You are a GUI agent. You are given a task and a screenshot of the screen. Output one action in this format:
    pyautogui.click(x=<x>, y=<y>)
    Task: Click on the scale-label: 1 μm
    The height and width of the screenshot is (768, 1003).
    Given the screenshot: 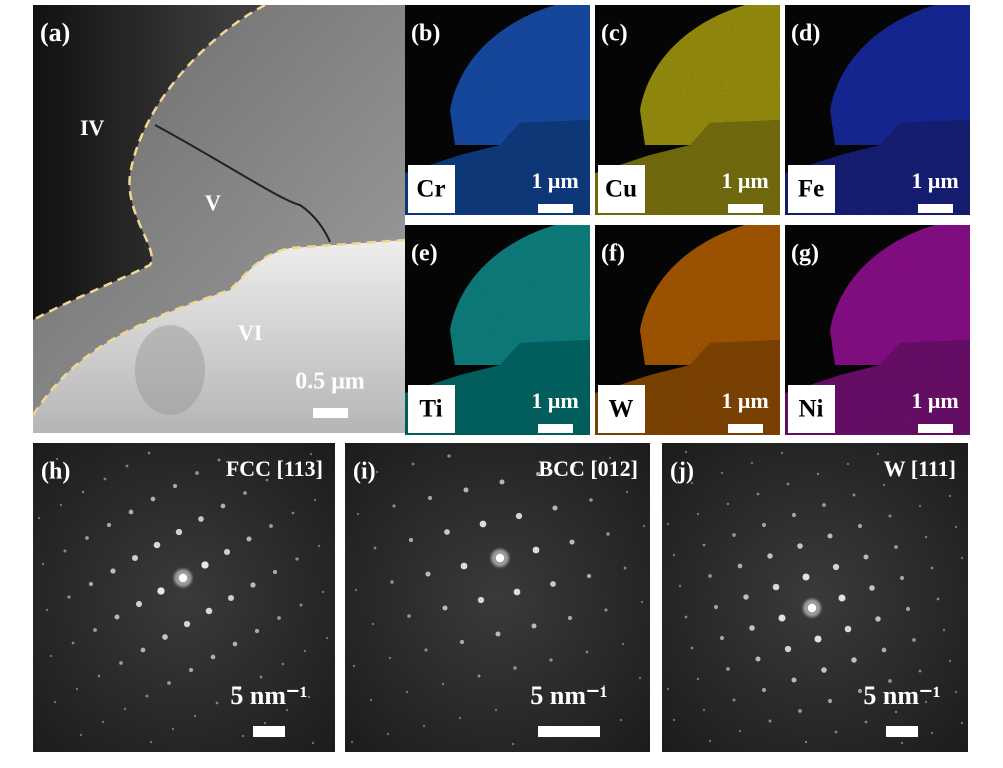 What is the action you would take?
    pyautogui.click(x=554, y=400)
    